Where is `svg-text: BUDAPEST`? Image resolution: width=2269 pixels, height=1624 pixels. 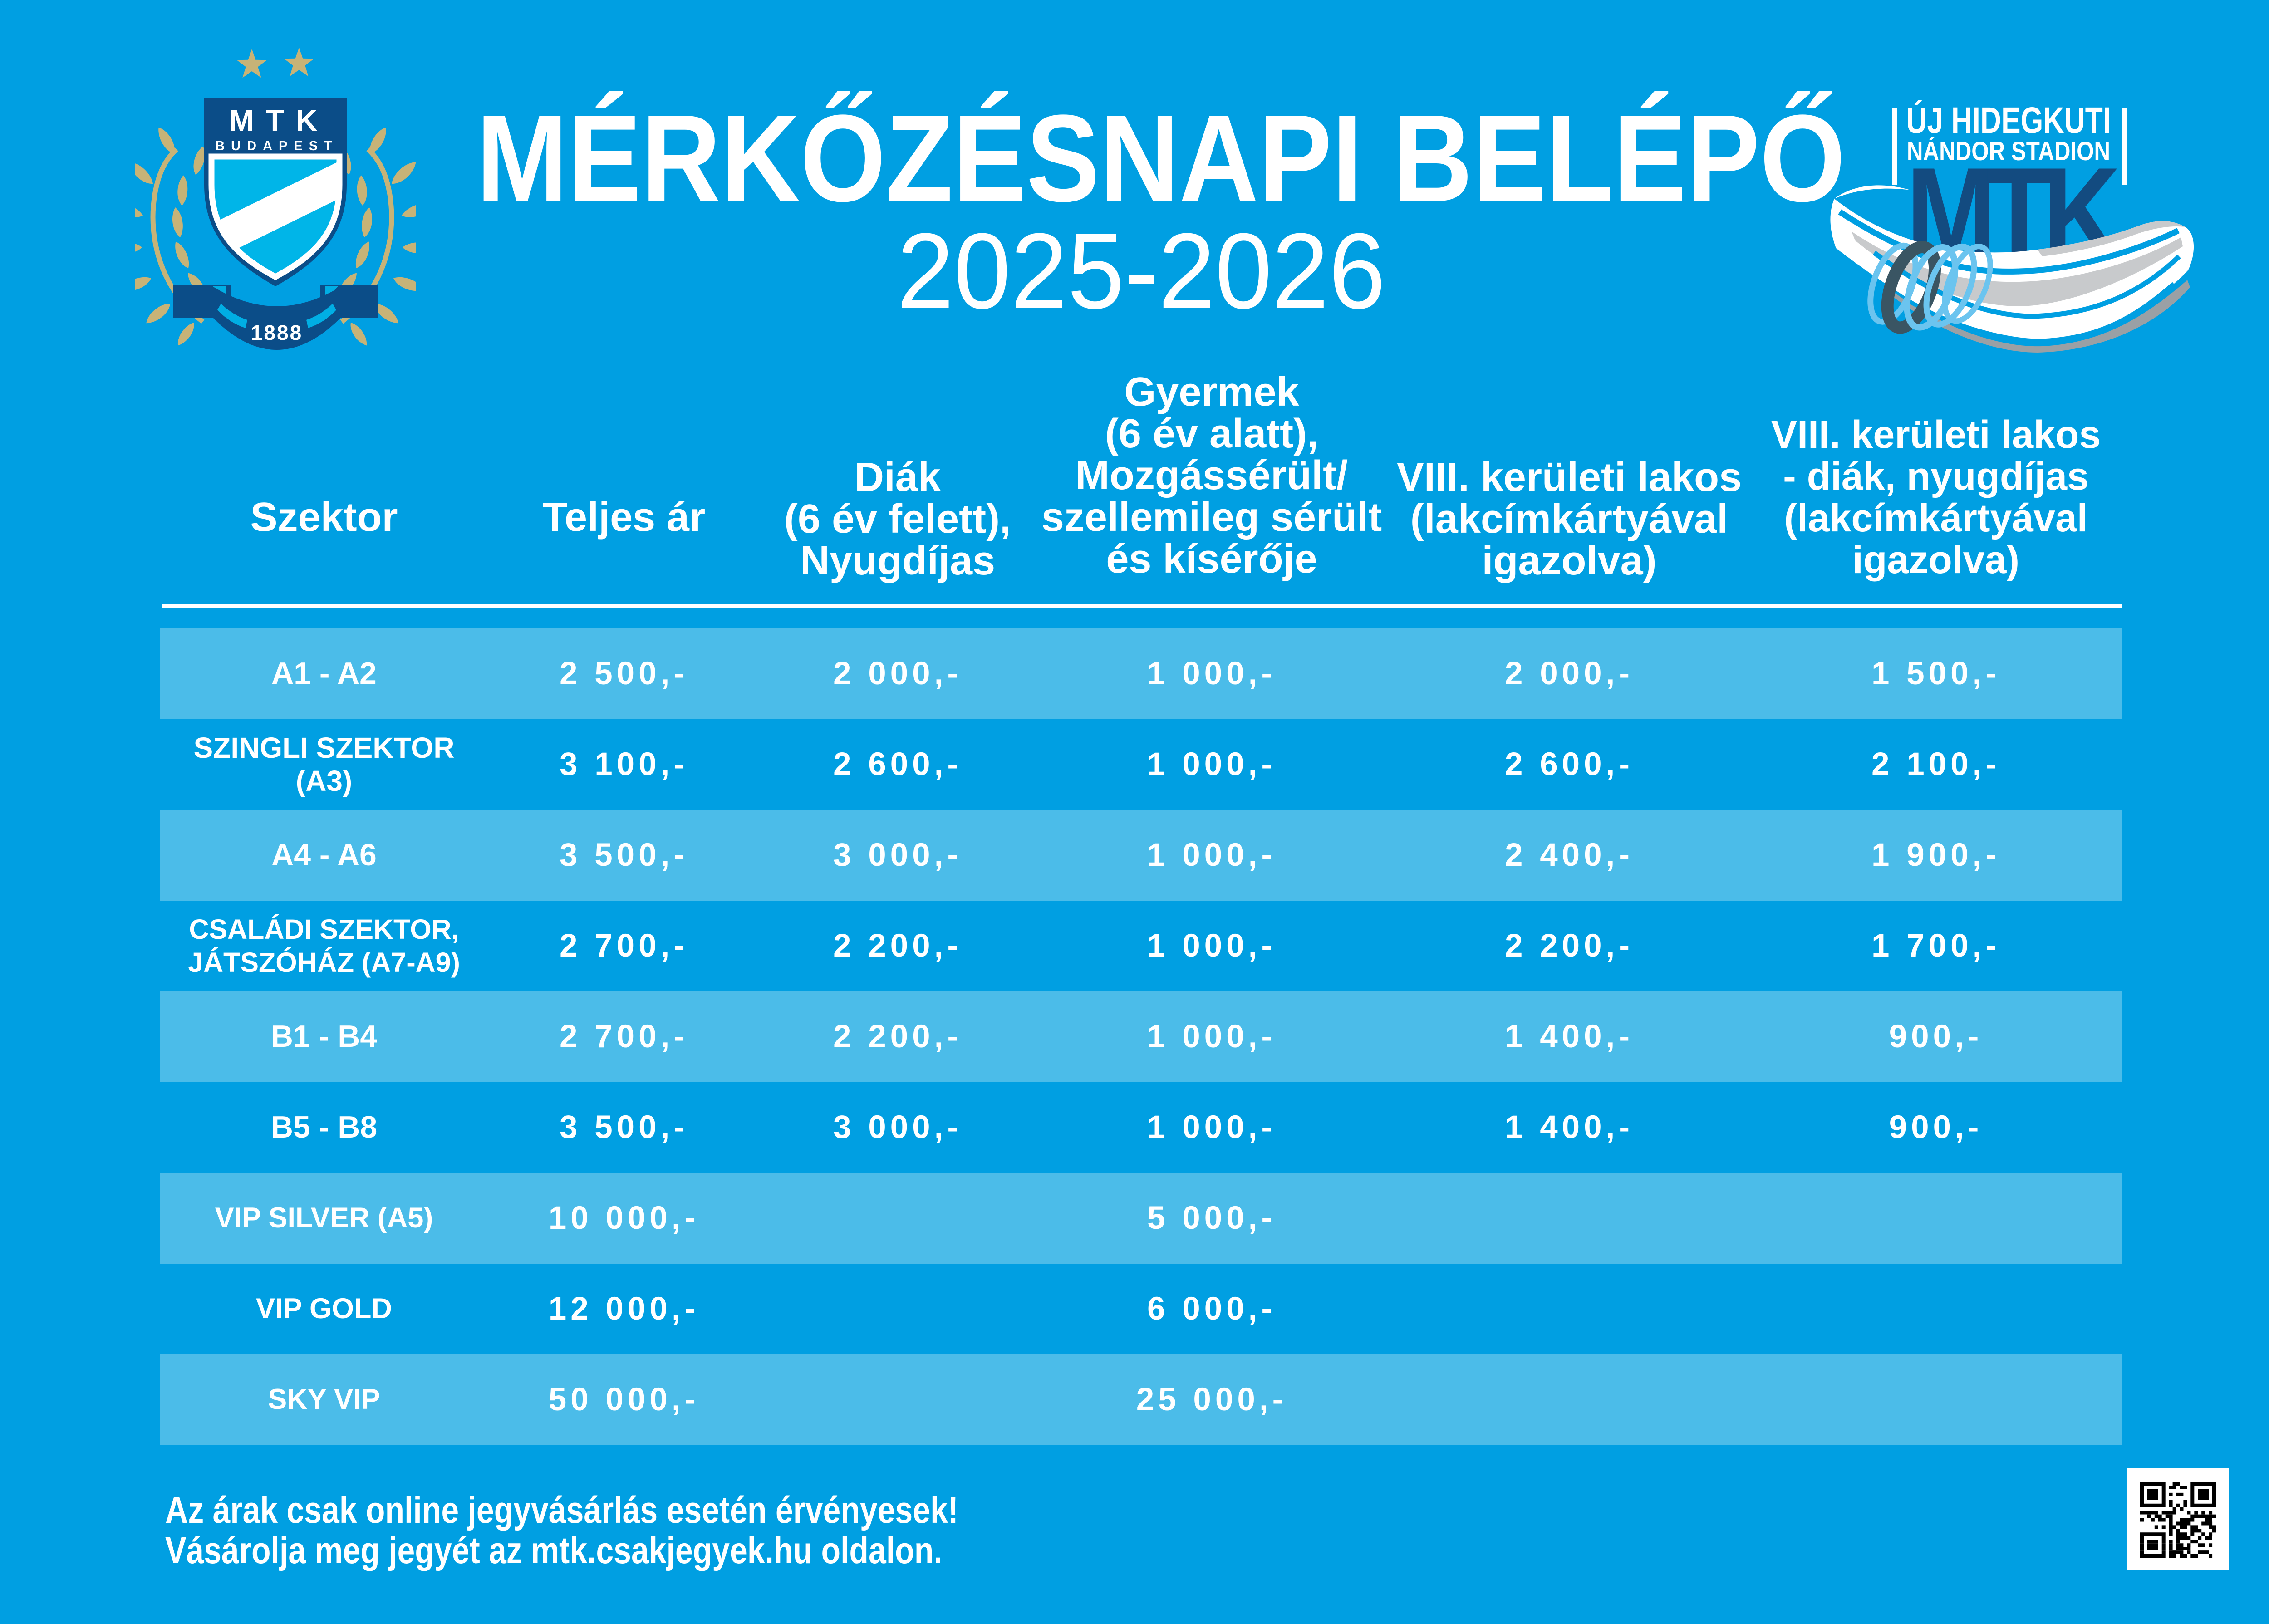 svg-text: BUDAPEST is located at coordinates (277, 146).